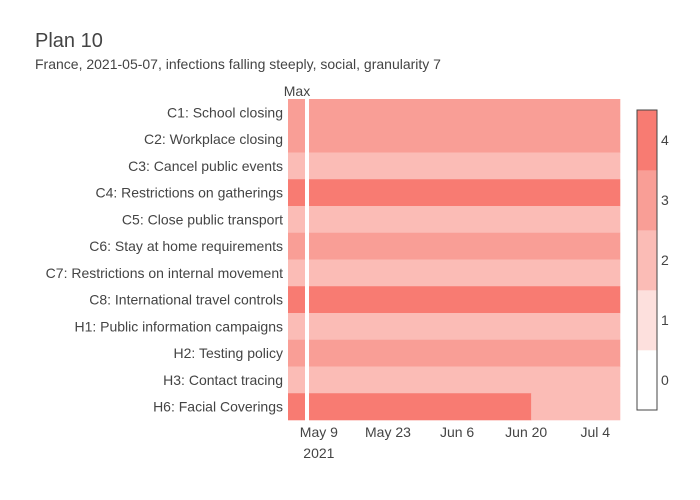 The height and width of the screenshot is (500, 700). Describe the element at coordinates (186, 300) in the screenshot. I see `row-label: C8: International travel controls` at that location.